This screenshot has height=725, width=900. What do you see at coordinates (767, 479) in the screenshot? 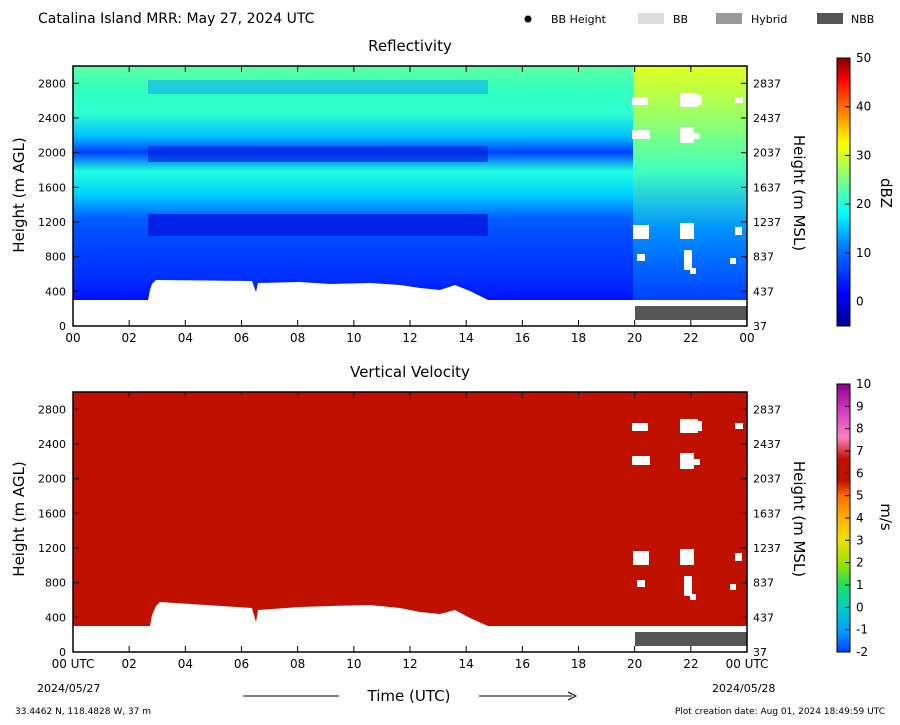
I see `velocity-y-tick-label-right: 2037` at bounding box center [767, 479].